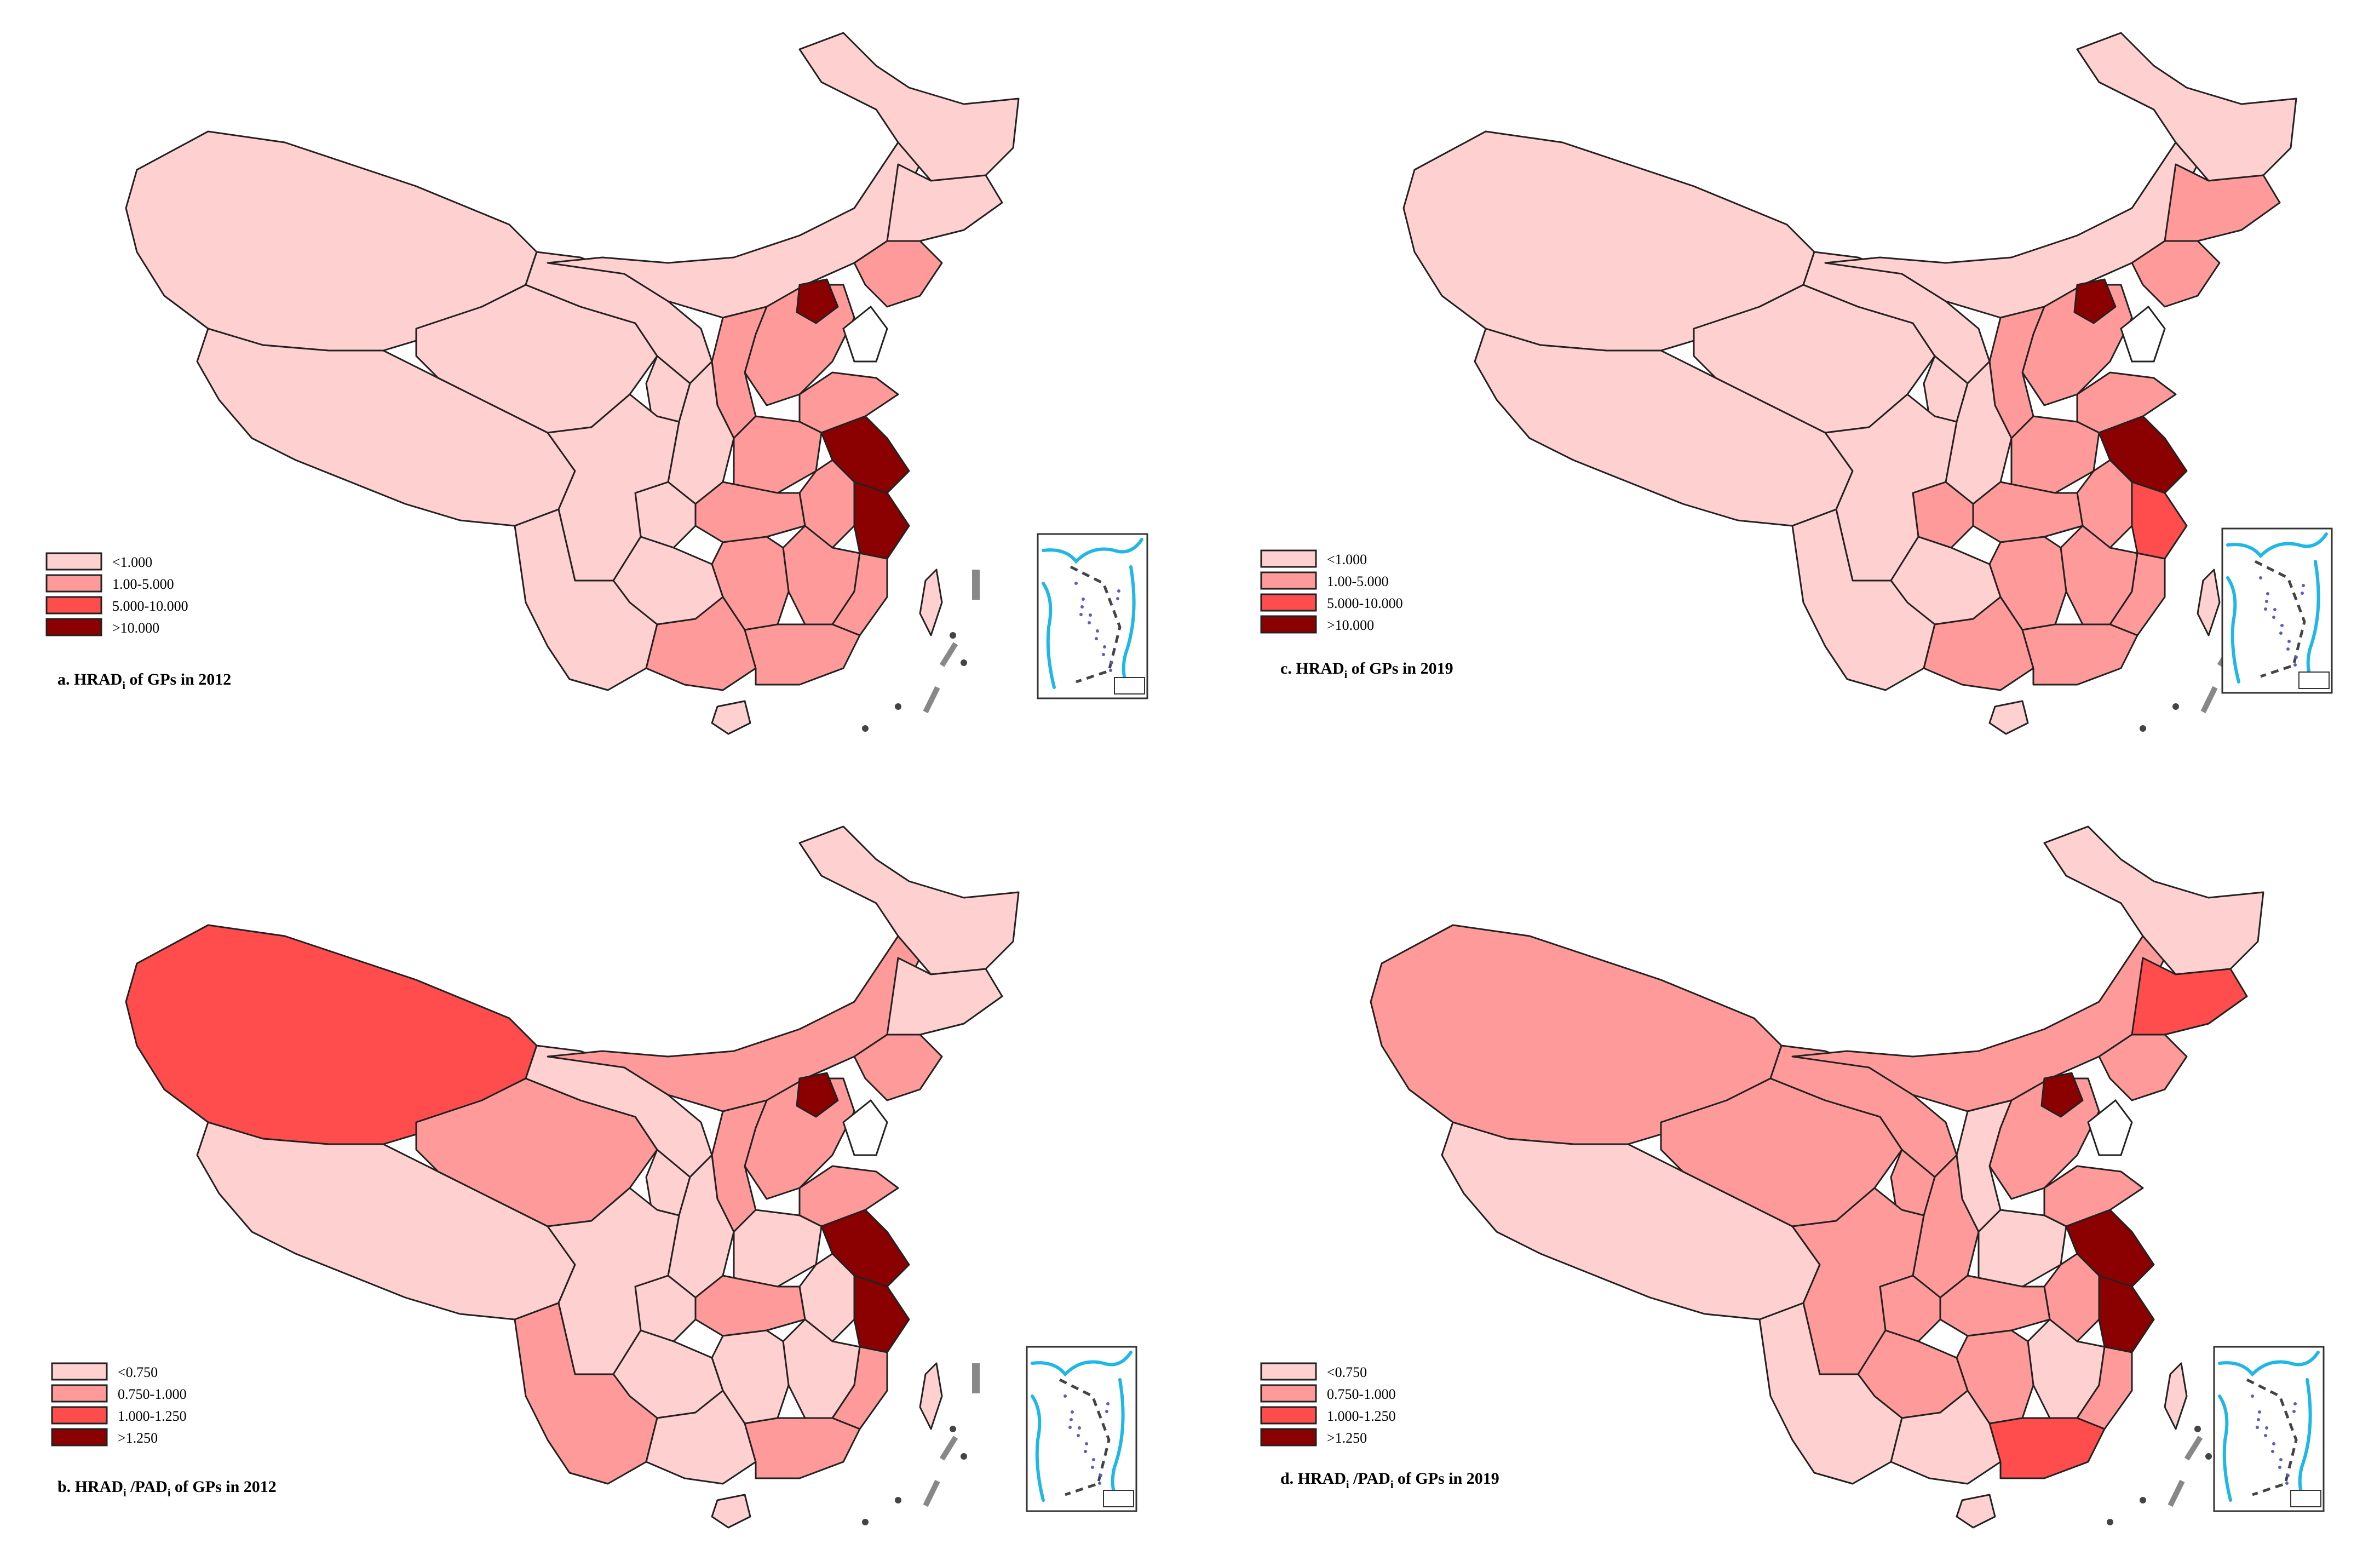 This screenshot has height=1544, width=2380. Describe the element at coordinates (144, 681) in the screenshot. I see `map-caption: a. HRADi of GPs in 2012` at that location.